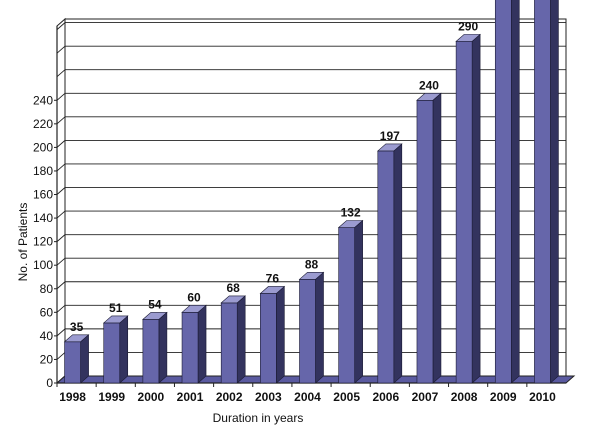  What do you see at coordinates (43, 147) in the screenshot?
I see `y-tick-label: 200` at bounding box center [43, 147].